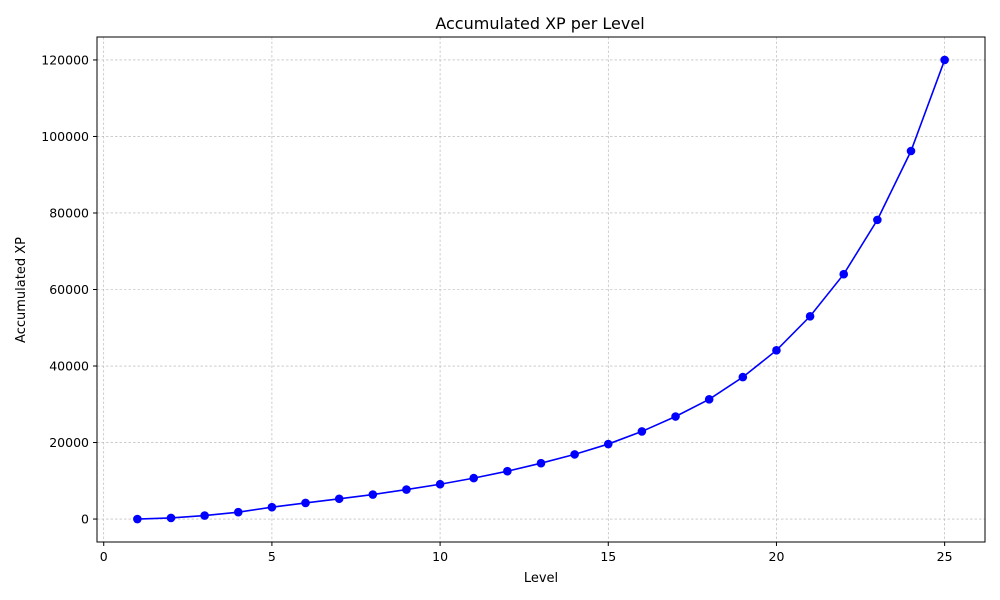 This screenshot has height=600, width=1000. Describe the element at coordinates (541, 578) in the screenshot. I see `x-axis-label: Level` at that location.